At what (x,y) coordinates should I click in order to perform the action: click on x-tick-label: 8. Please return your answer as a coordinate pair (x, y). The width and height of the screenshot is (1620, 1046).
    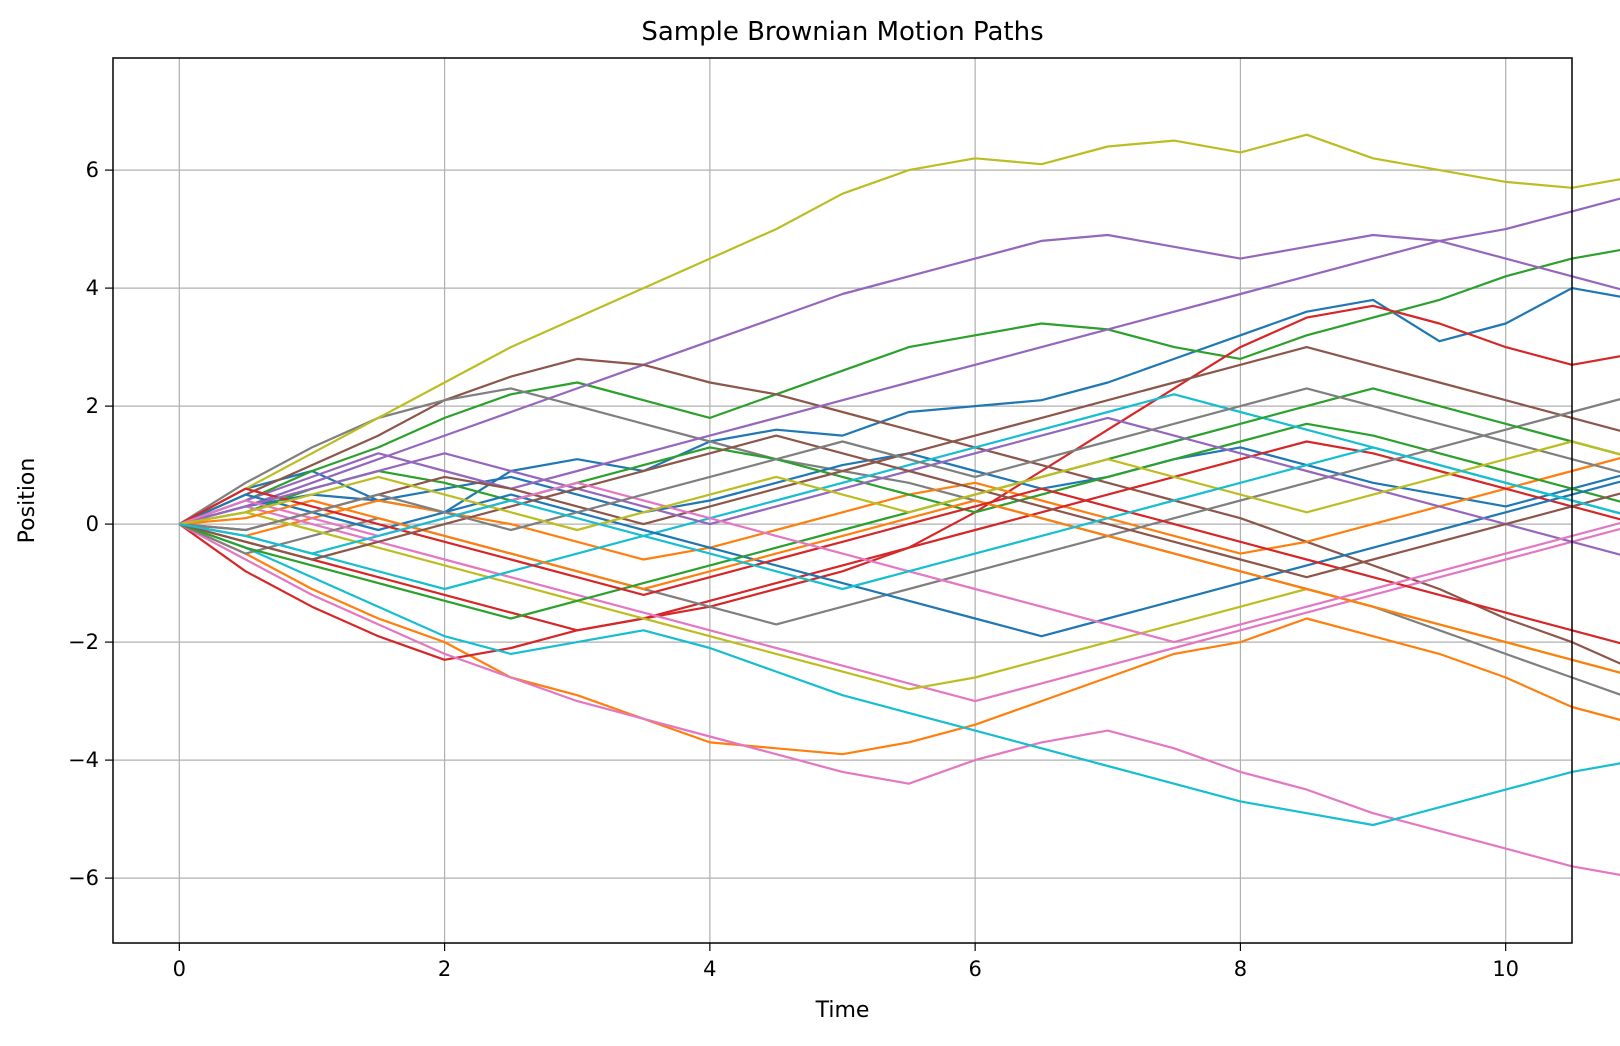
    Looking at the image, I should click on (1240, 969).